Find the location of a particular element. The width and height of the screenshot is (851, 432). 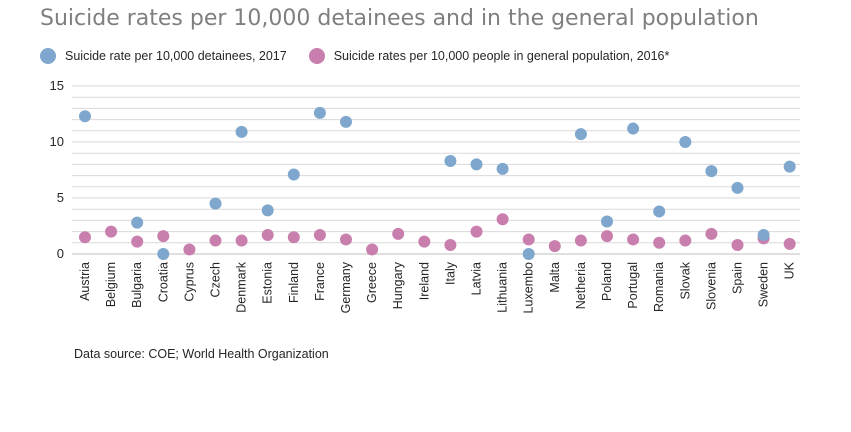

y-tick-label: 15 is located at coordinates (57, 85).